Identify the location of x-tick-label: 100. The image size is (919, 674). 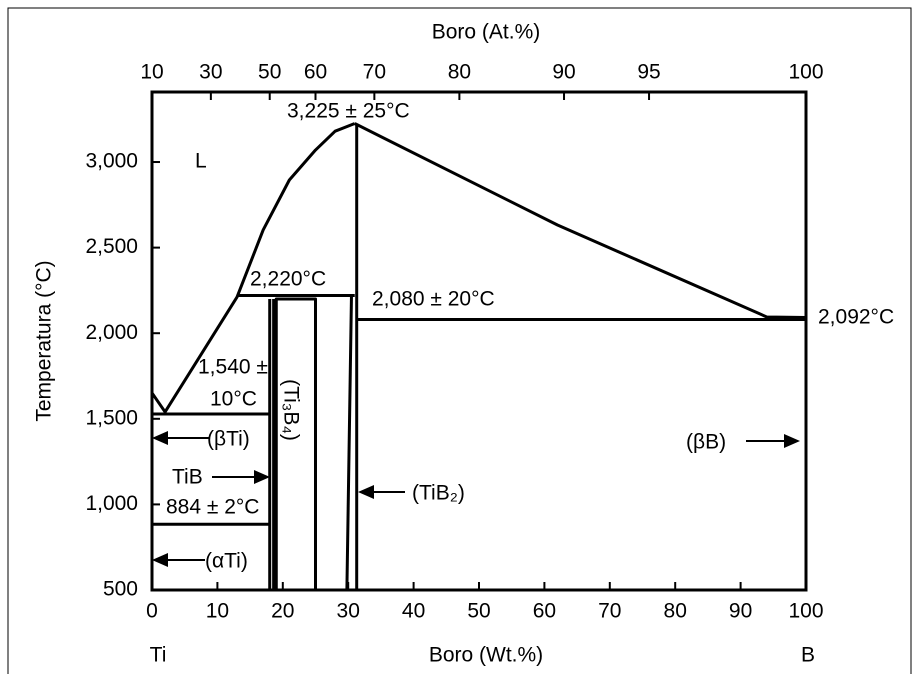
(805, 611).